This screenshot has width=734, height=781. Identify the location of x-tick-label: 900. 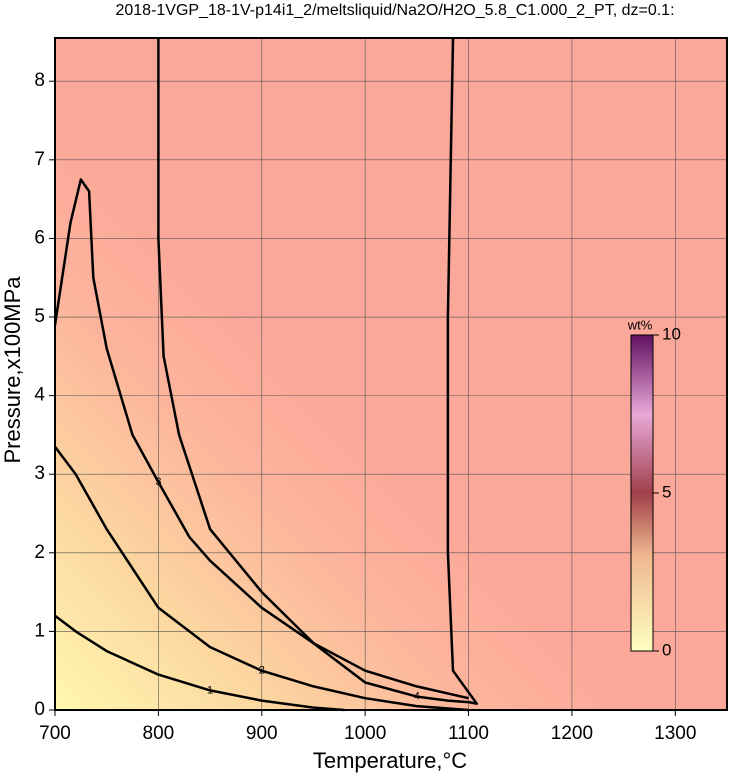
(262, 733).